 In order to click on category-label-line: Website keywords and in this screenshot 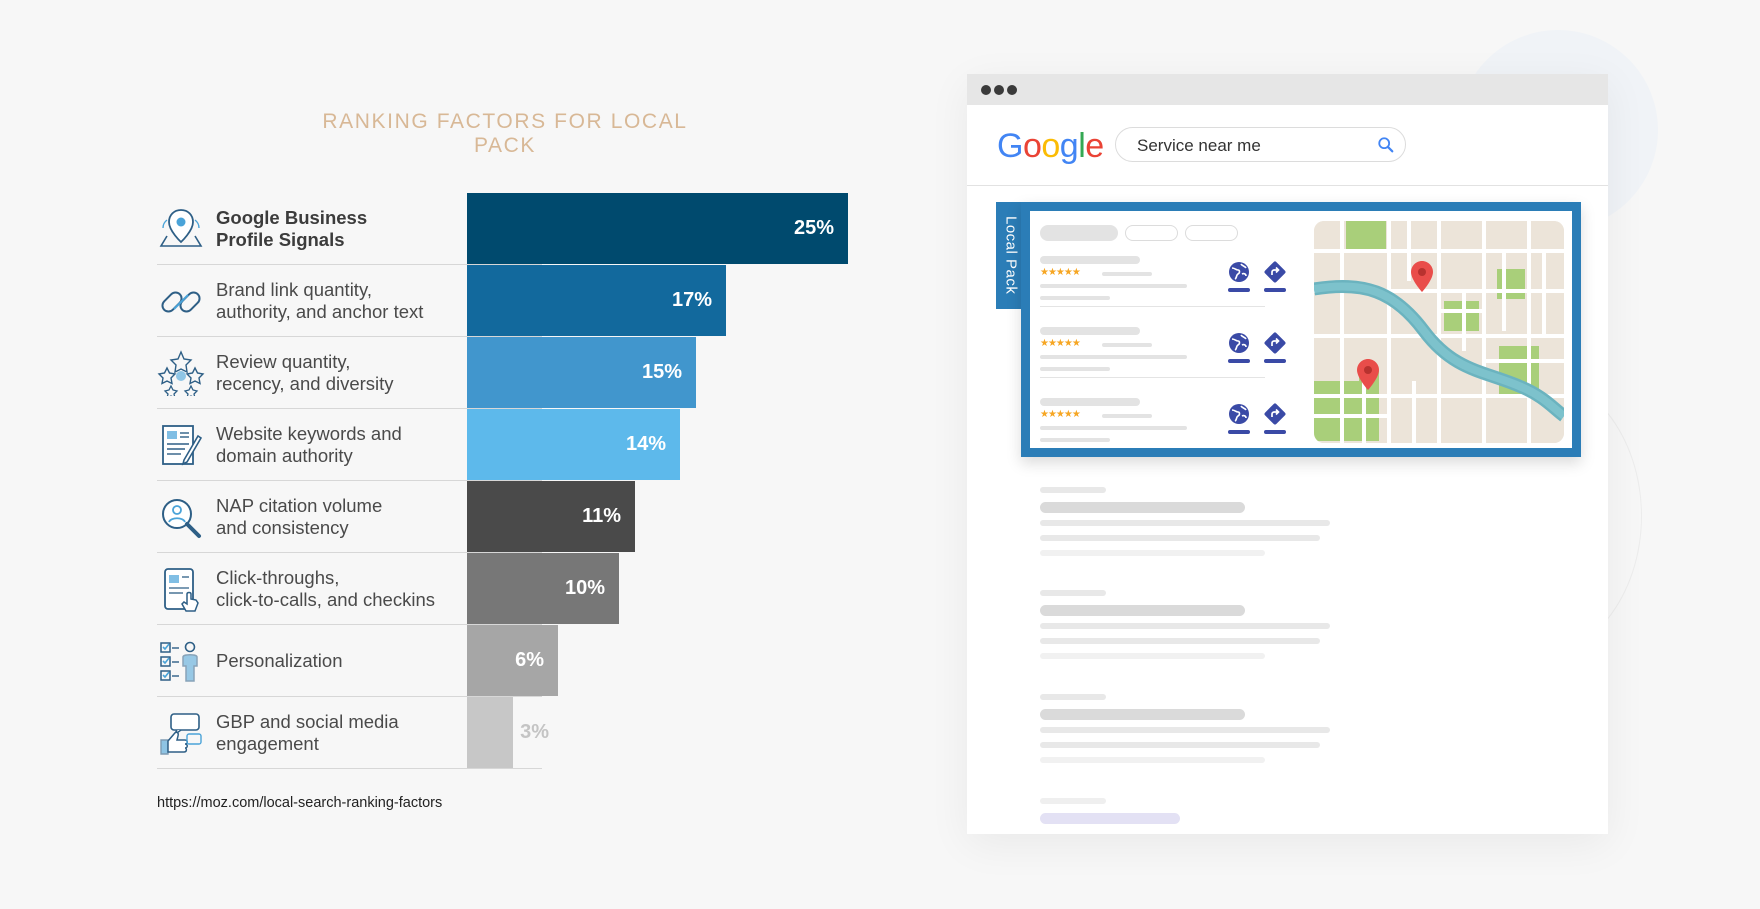, I will do `click(309, 433)`.